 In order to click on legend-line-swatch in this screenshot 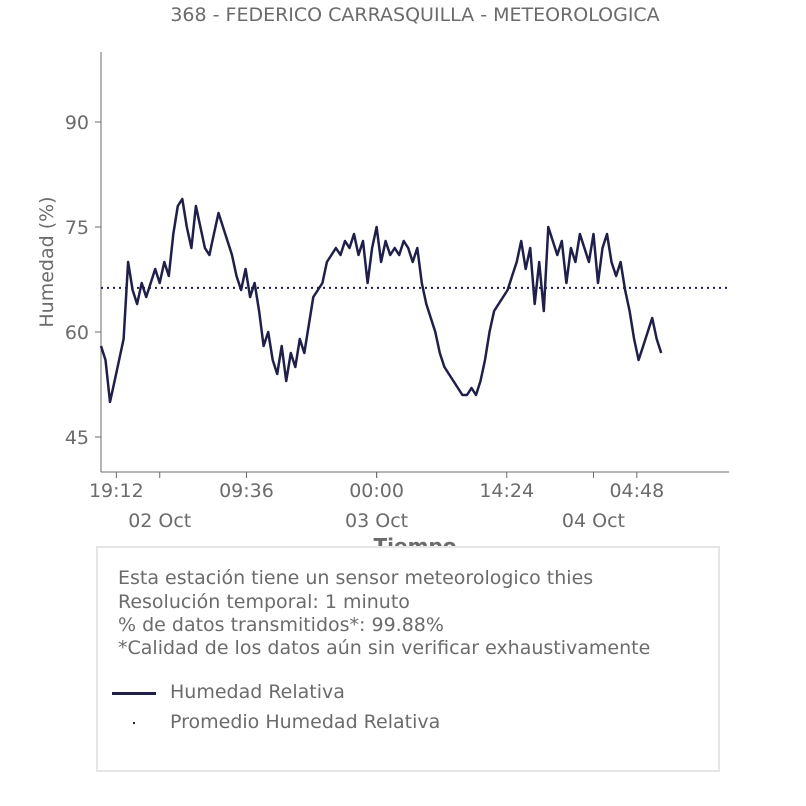, I will do `click(134, 693)`.